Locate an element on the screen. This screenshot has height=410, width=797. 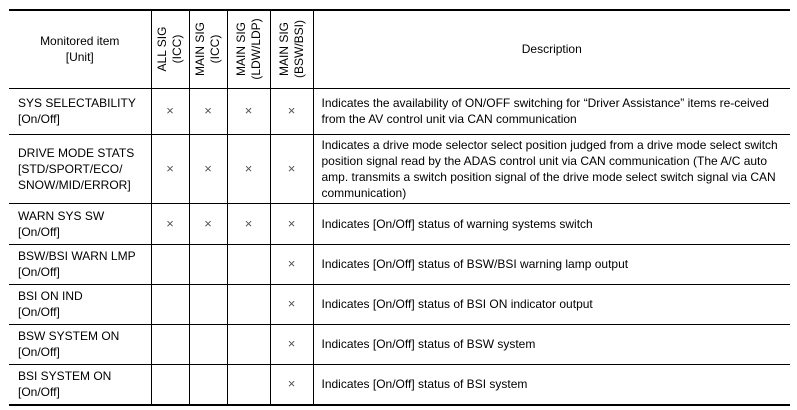
header-main-sig-ldw-ldp: MAIN SIG (LDW/LDP) is located at coordinates (248, 49).